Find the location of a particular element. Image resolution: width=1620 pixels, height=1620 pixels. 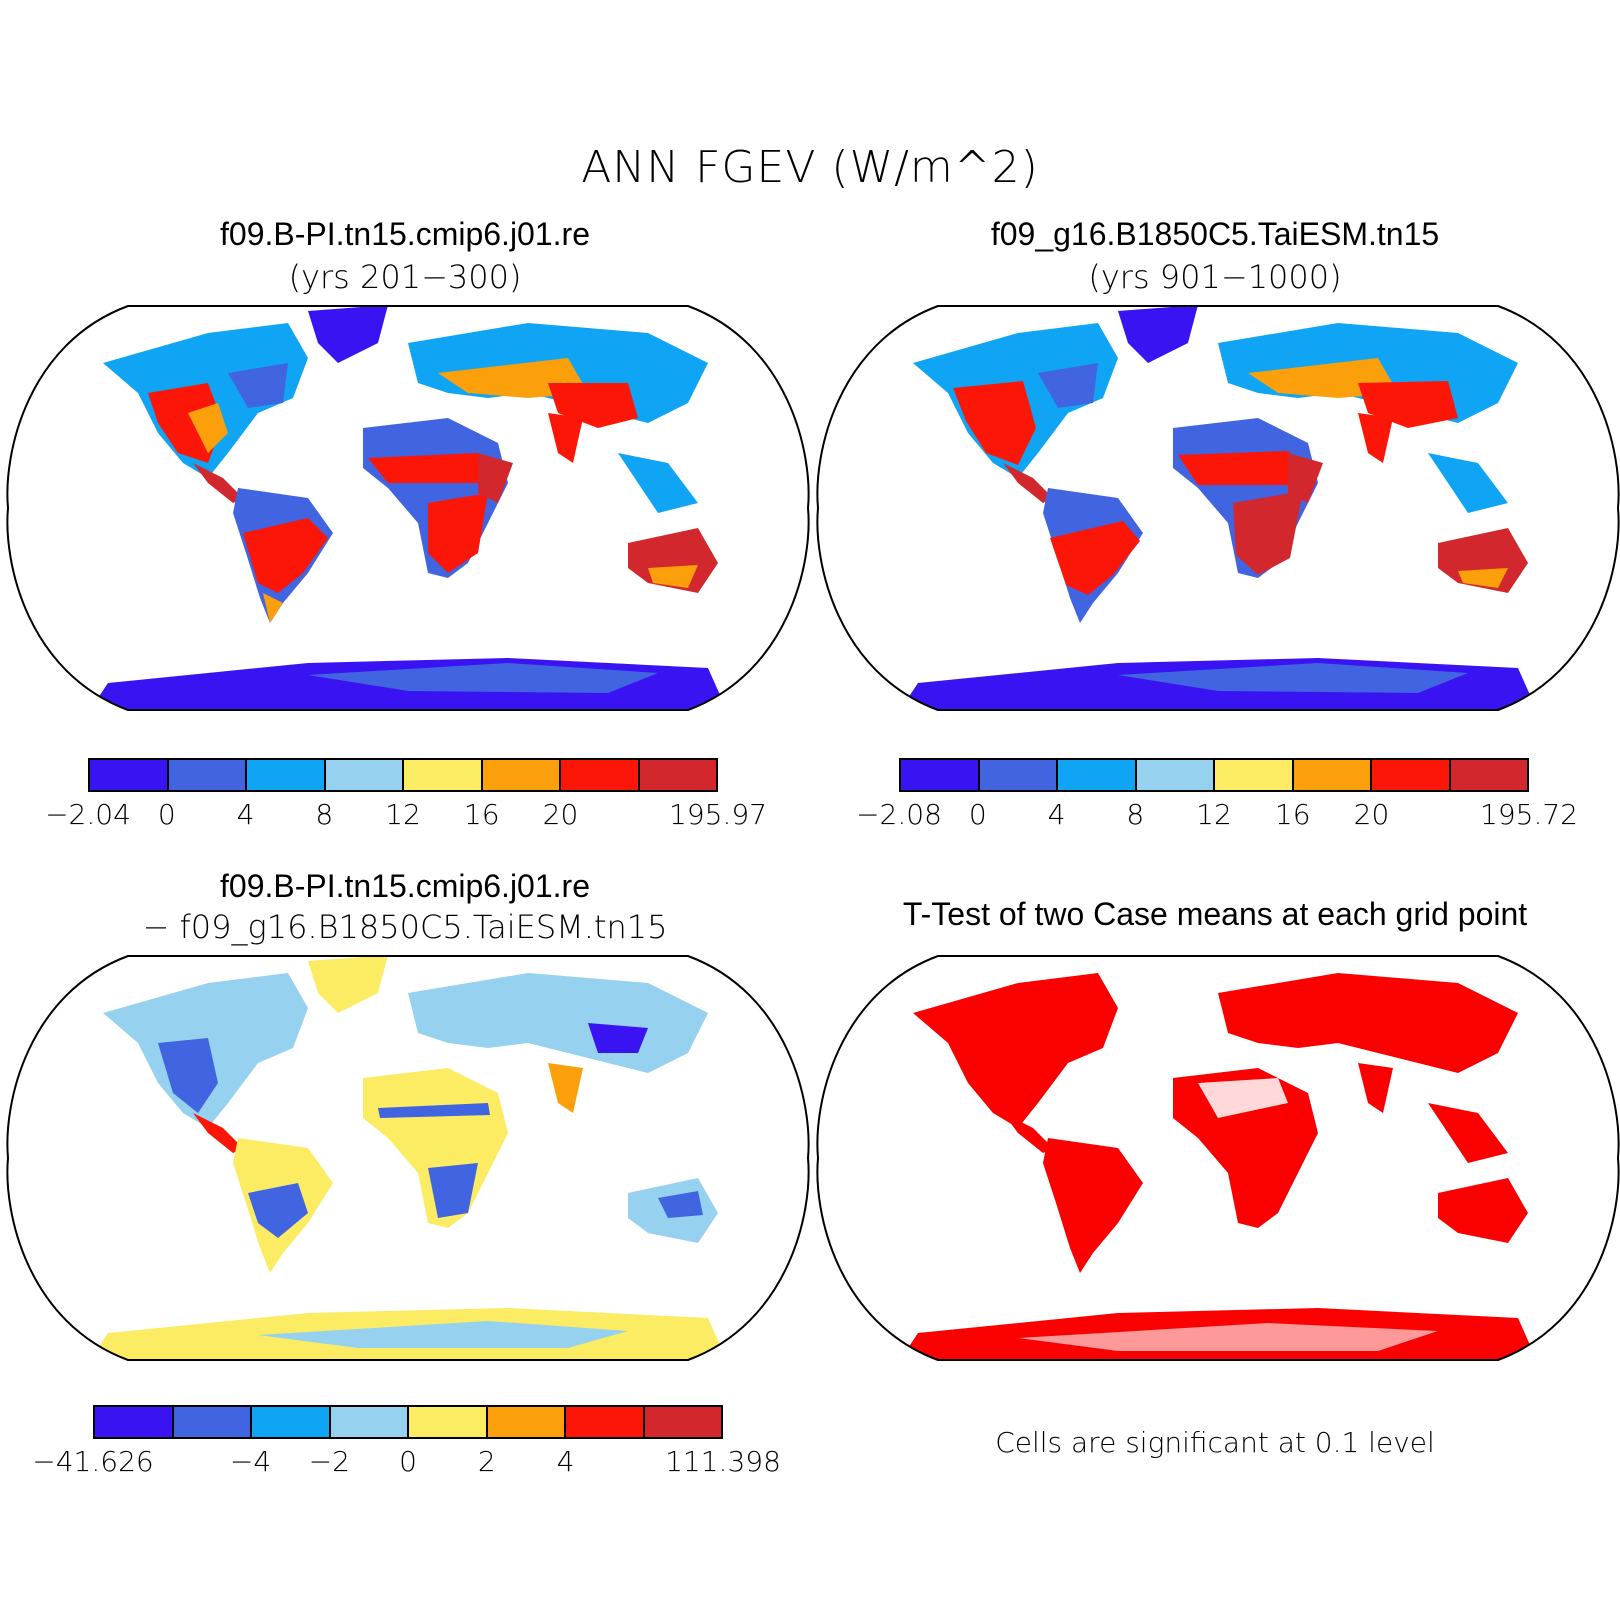

colorbar-tick-label: 195.72 is located at coordinates (1529, 814).